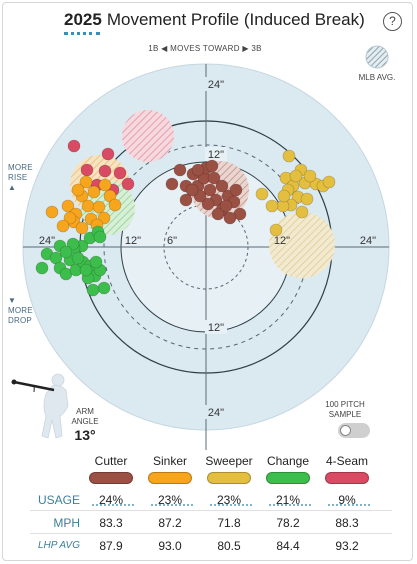 The width and height of the screenshot is (417, 564). What do you see at coordinates (377, 63) in the screenshot?
I see `mlb-avg-legend: MLB AVG.` at bounding box center [377, 63].